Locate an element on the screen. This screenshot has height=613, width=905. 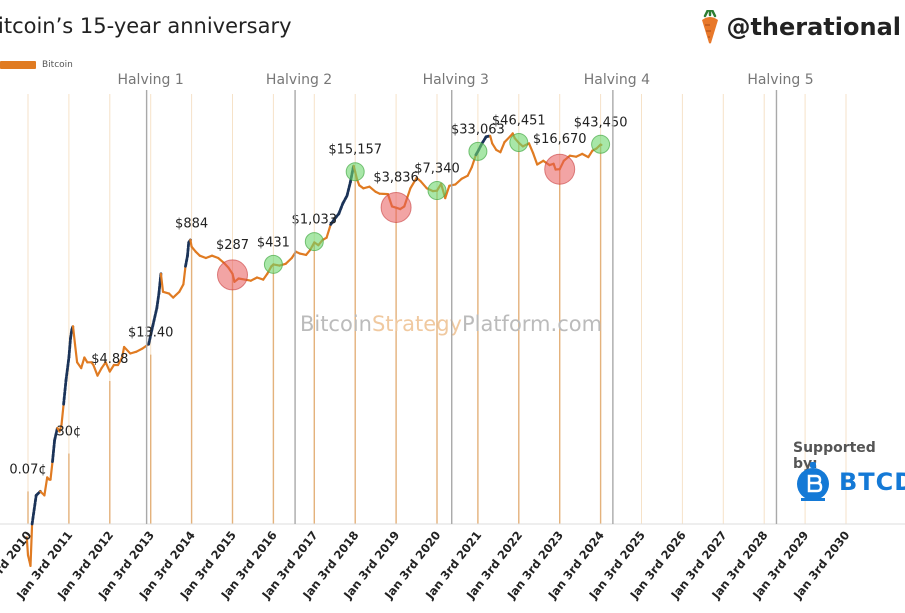
brand-handle: @therational is located at coordinates (800, 27).